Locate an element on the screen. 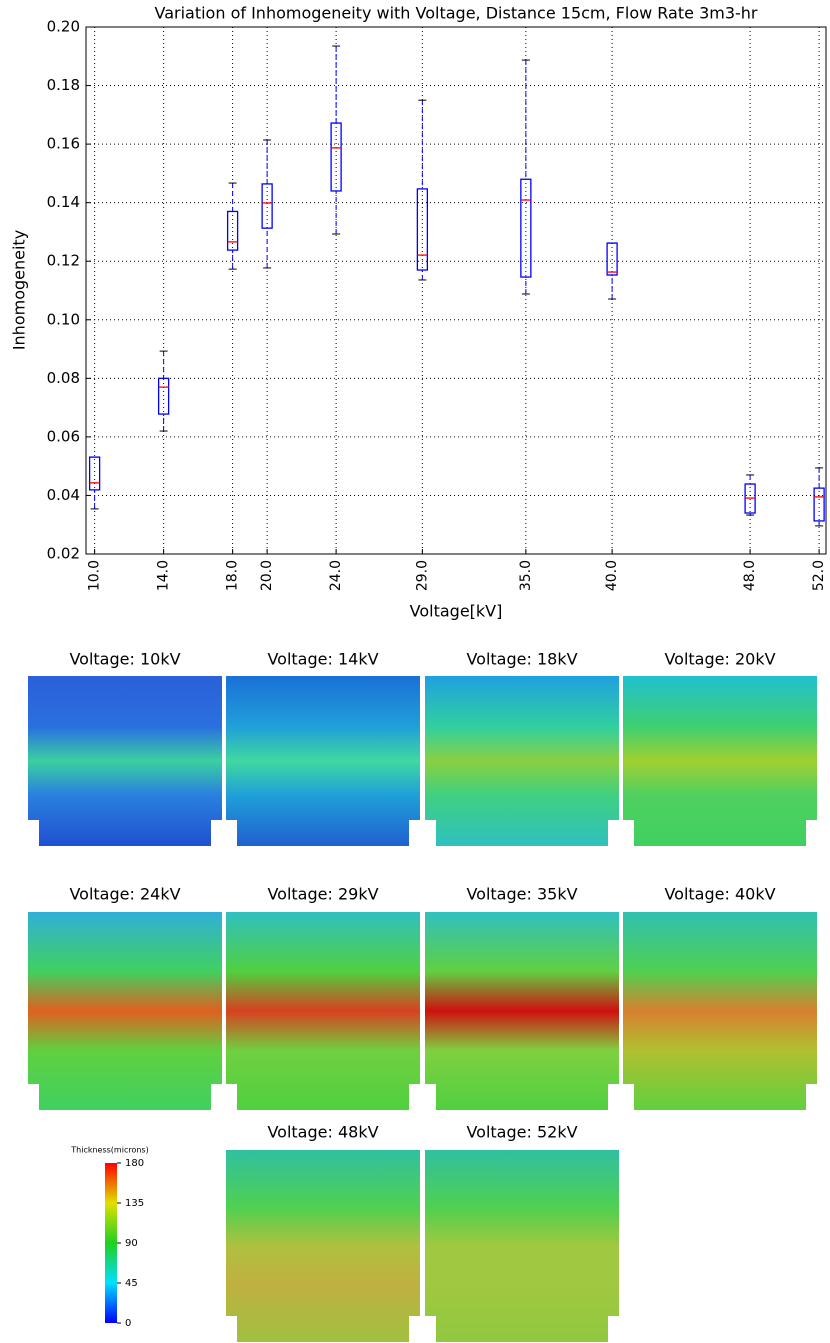  panel-title: Voltage: 10kV is located at coordinates (124, 659).